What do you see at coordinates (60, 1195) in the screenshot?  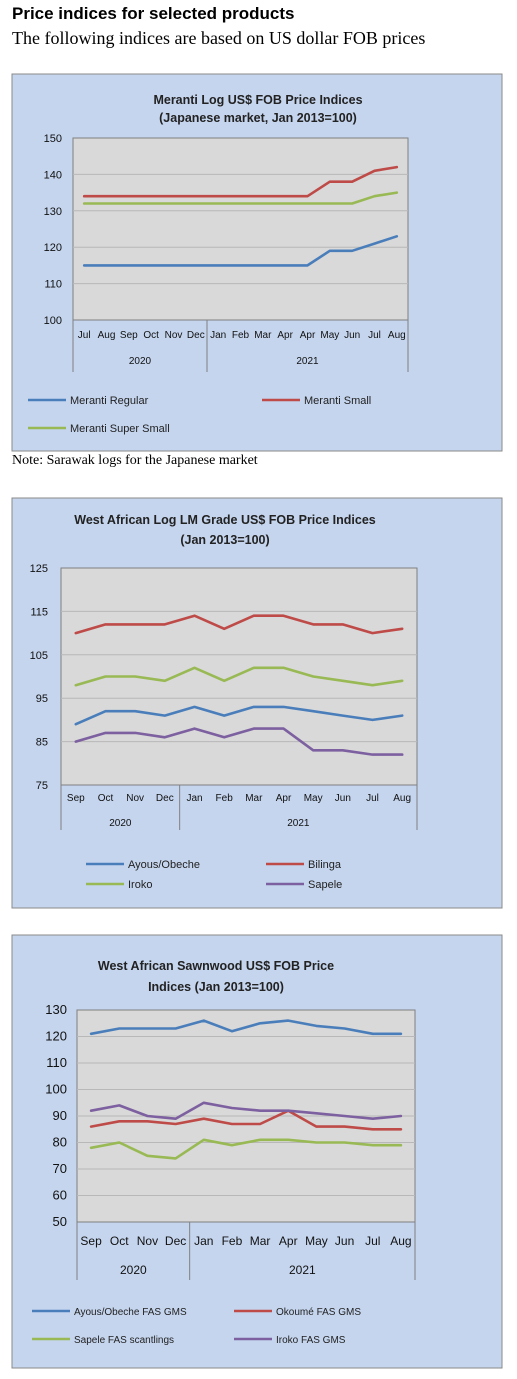 I see `y-tick-label: 60` at bounding box center [60, 1195].